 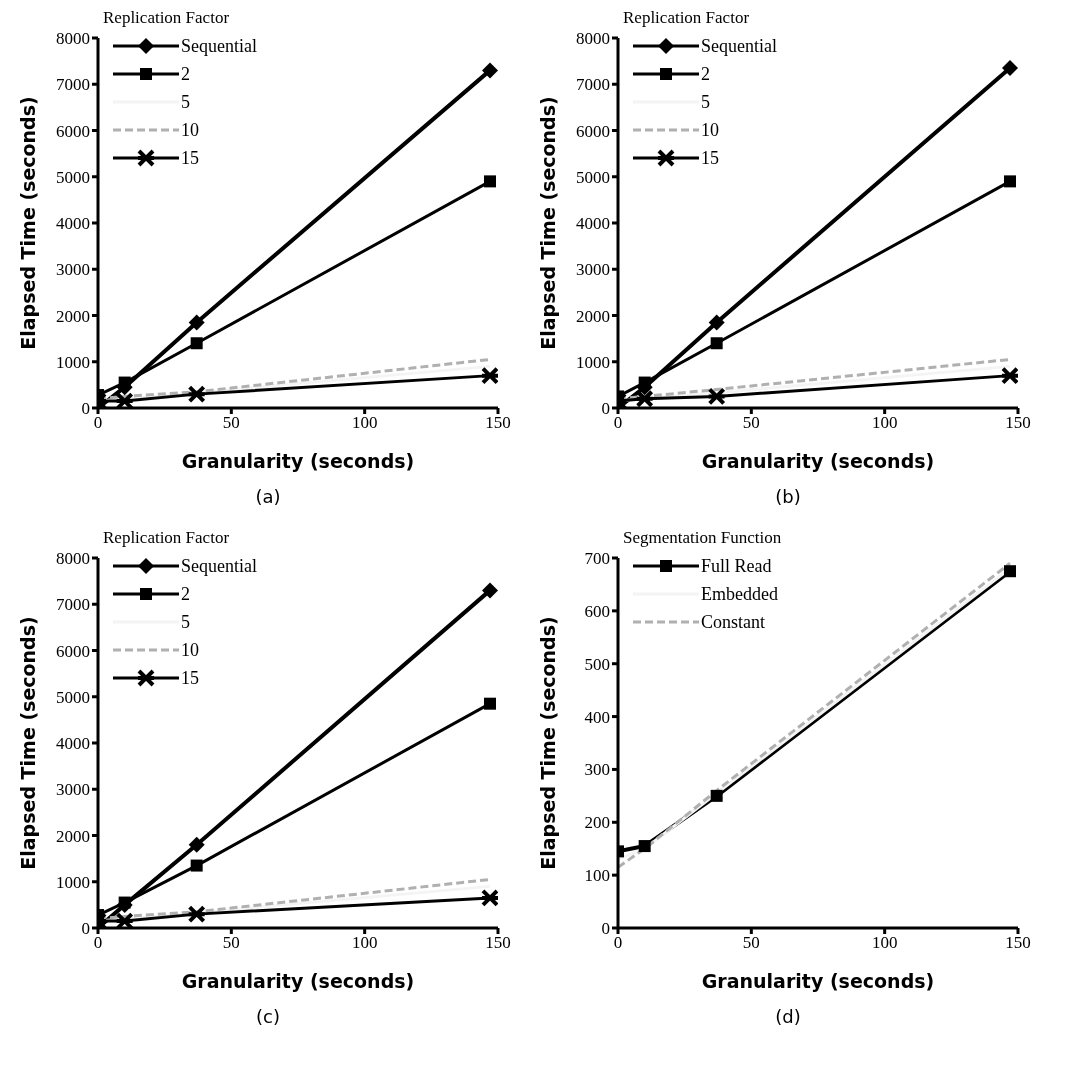 What do you see at coordinates (597, 717) in the screenshot?
I see `y-tick-label: 400` at bounding box center [597, 717].